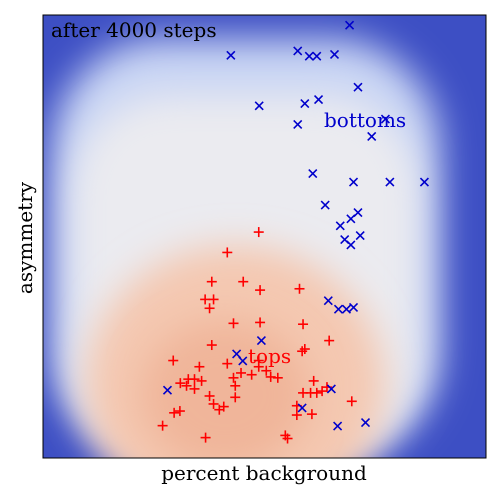 Image resolution: width=500 pixels, height=500 pixels. What do you see at coordinates (134, 30) in the screenshot?
I see `annotation-after-steps: after 4000 steps` at bounding box center [134, 30].